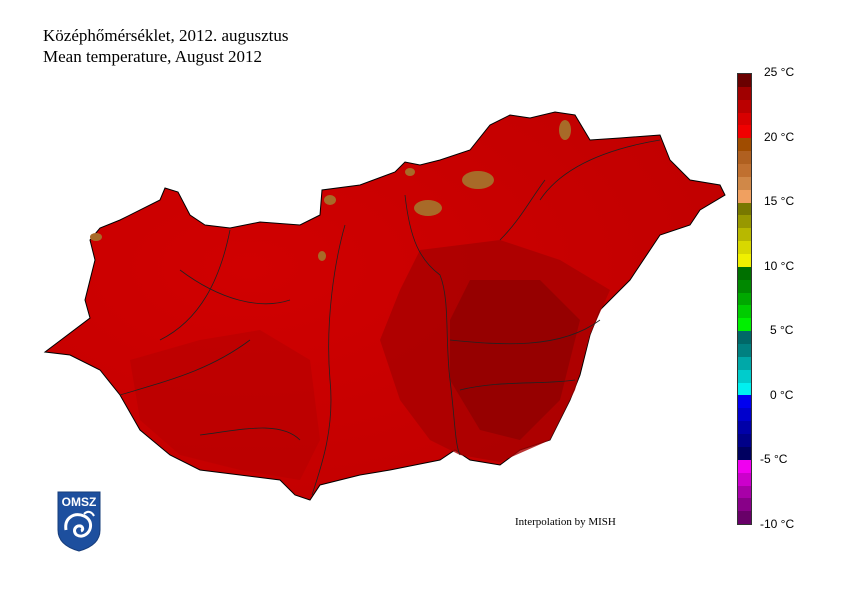 This screenshot has width=842, height=595. What do you see at coordinates (78, 525) in the screenshot?
I see `wave-swirl-icon` at bounding box center [78, 525].